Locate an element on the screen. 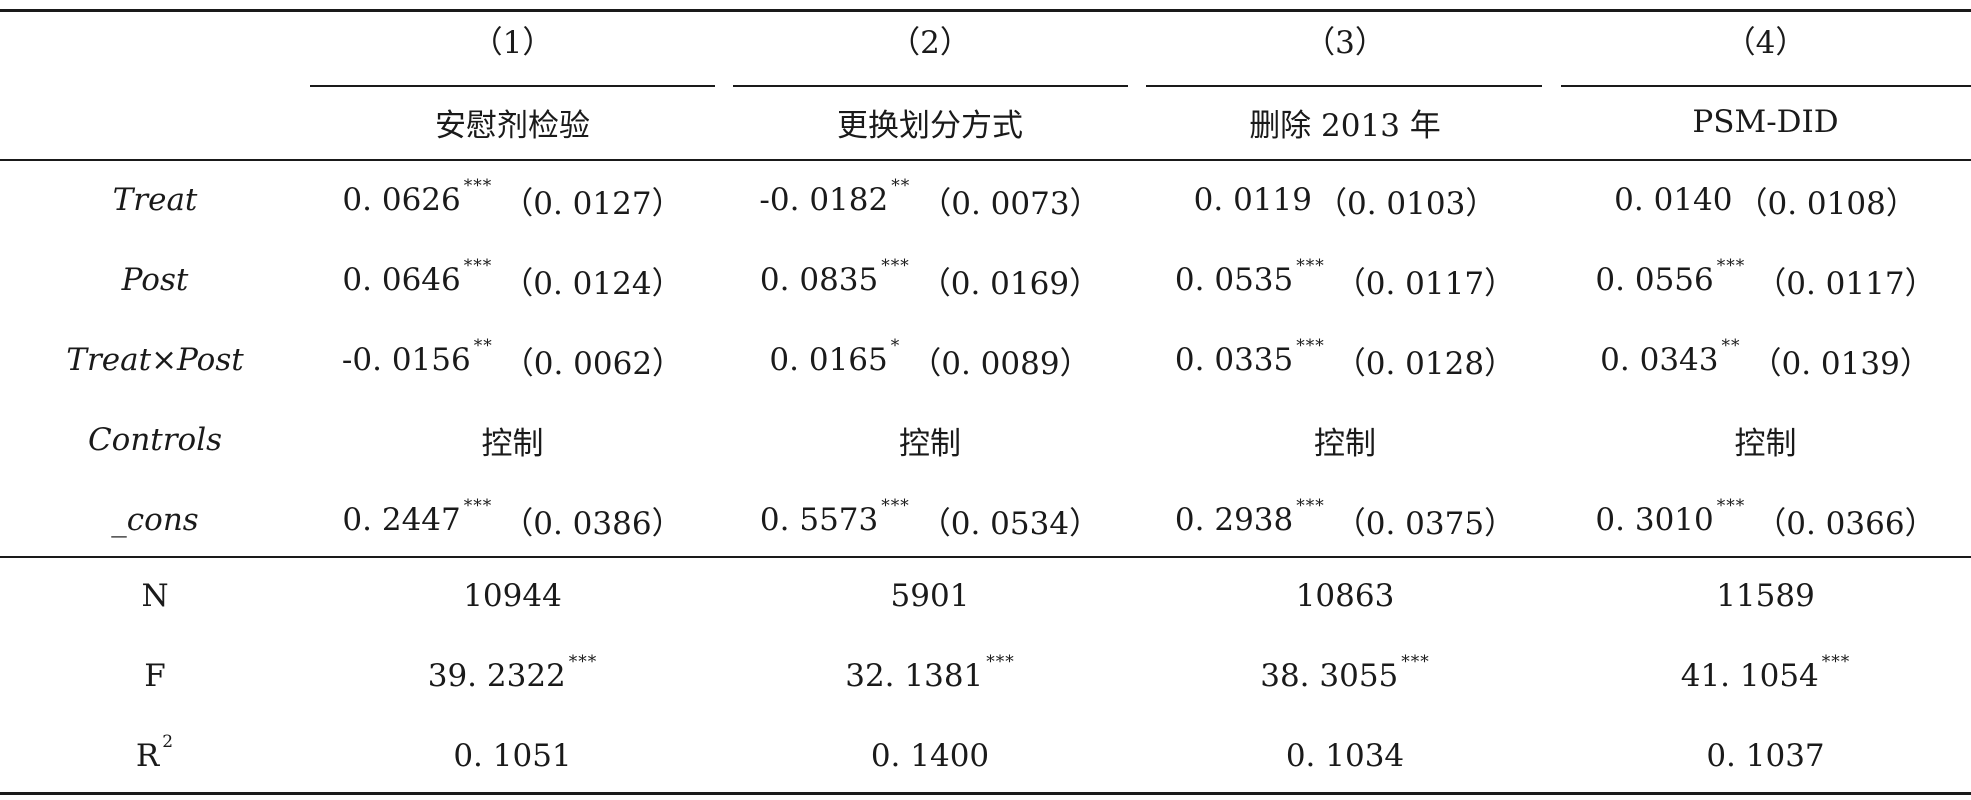 This screenshot has height=800, width=1971. column-title-2: 更换划分方式 is located at coordinates (930, 125).